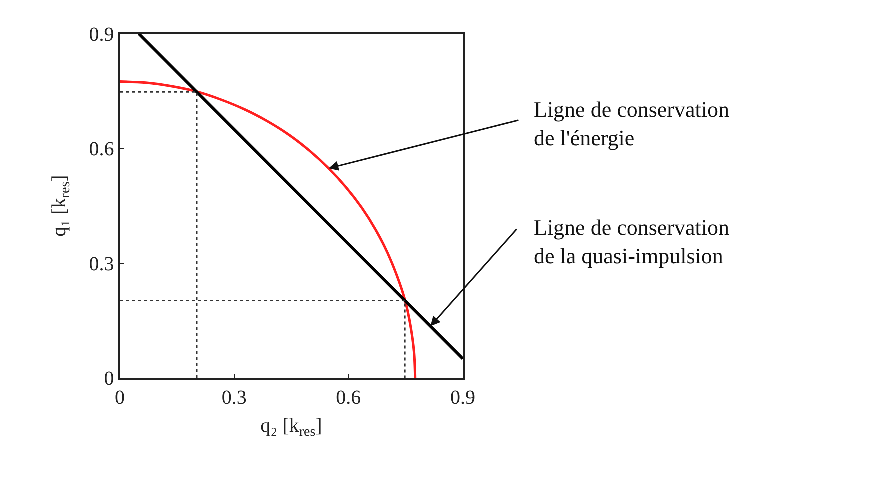  Describe the element at coordinates (101, 35) in the screenshot. I see `y-tick-label: 0.9` at that location.